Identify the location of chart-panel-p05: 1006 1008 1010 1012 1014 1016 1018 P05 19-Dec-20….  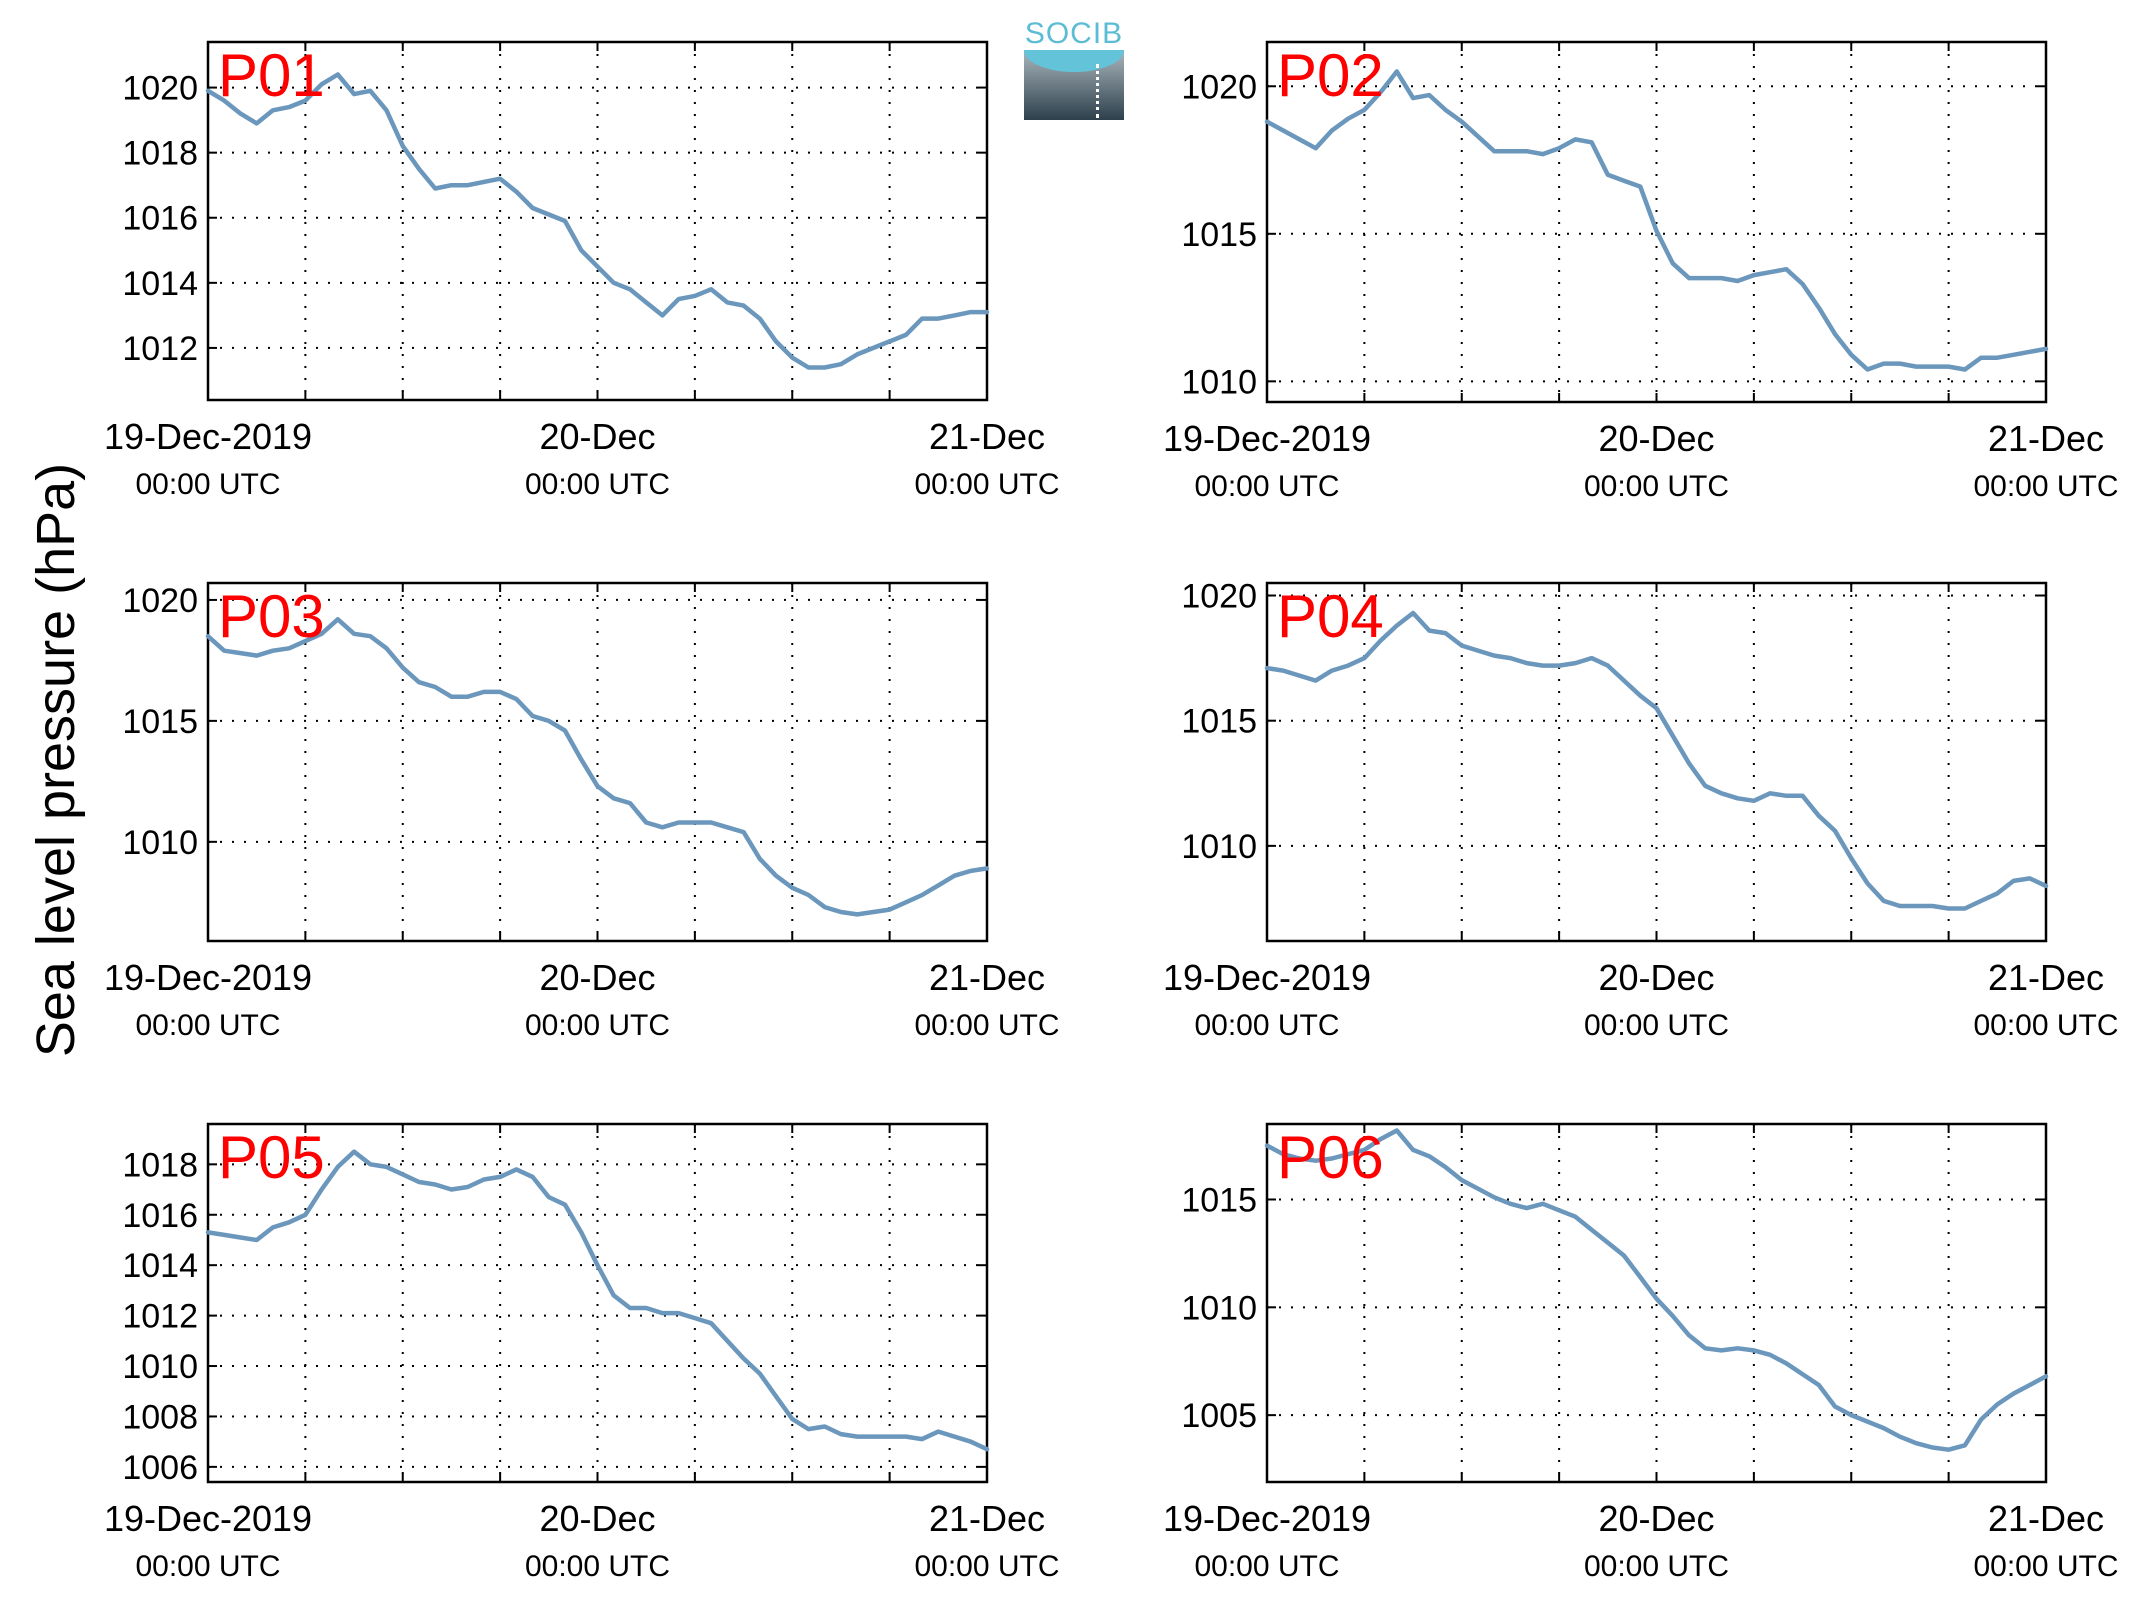
(582, 1352).